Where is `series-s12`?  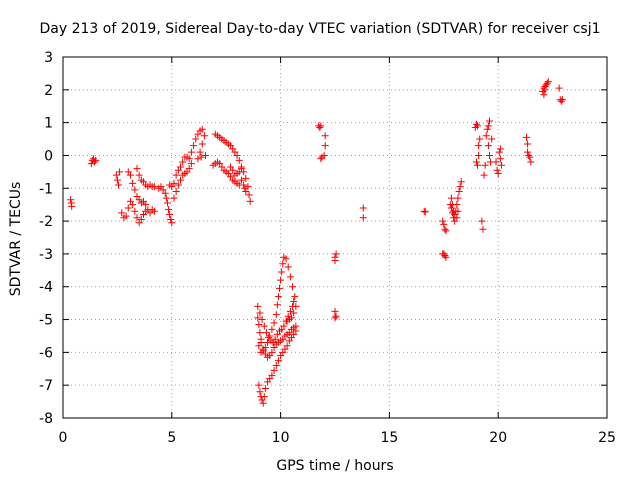
series-s12 is located at coordinates (229, 177).